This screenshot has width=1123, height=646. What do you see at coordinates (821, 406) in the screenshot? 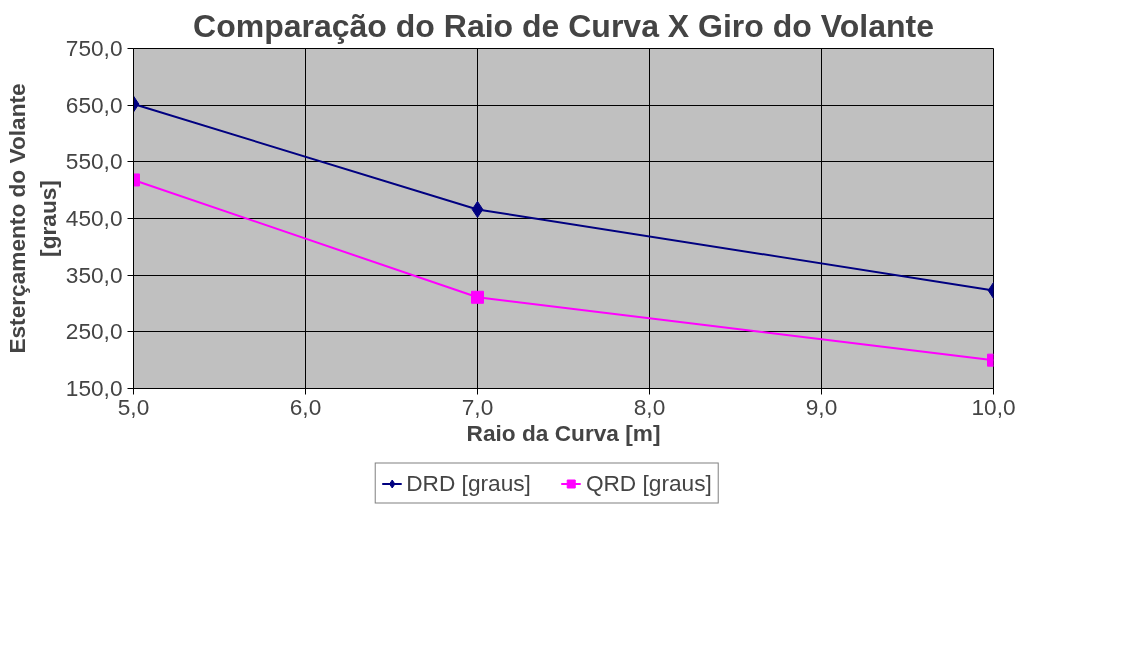
I see `x-tick-label: 9,0` at bounding box center [821, 406].